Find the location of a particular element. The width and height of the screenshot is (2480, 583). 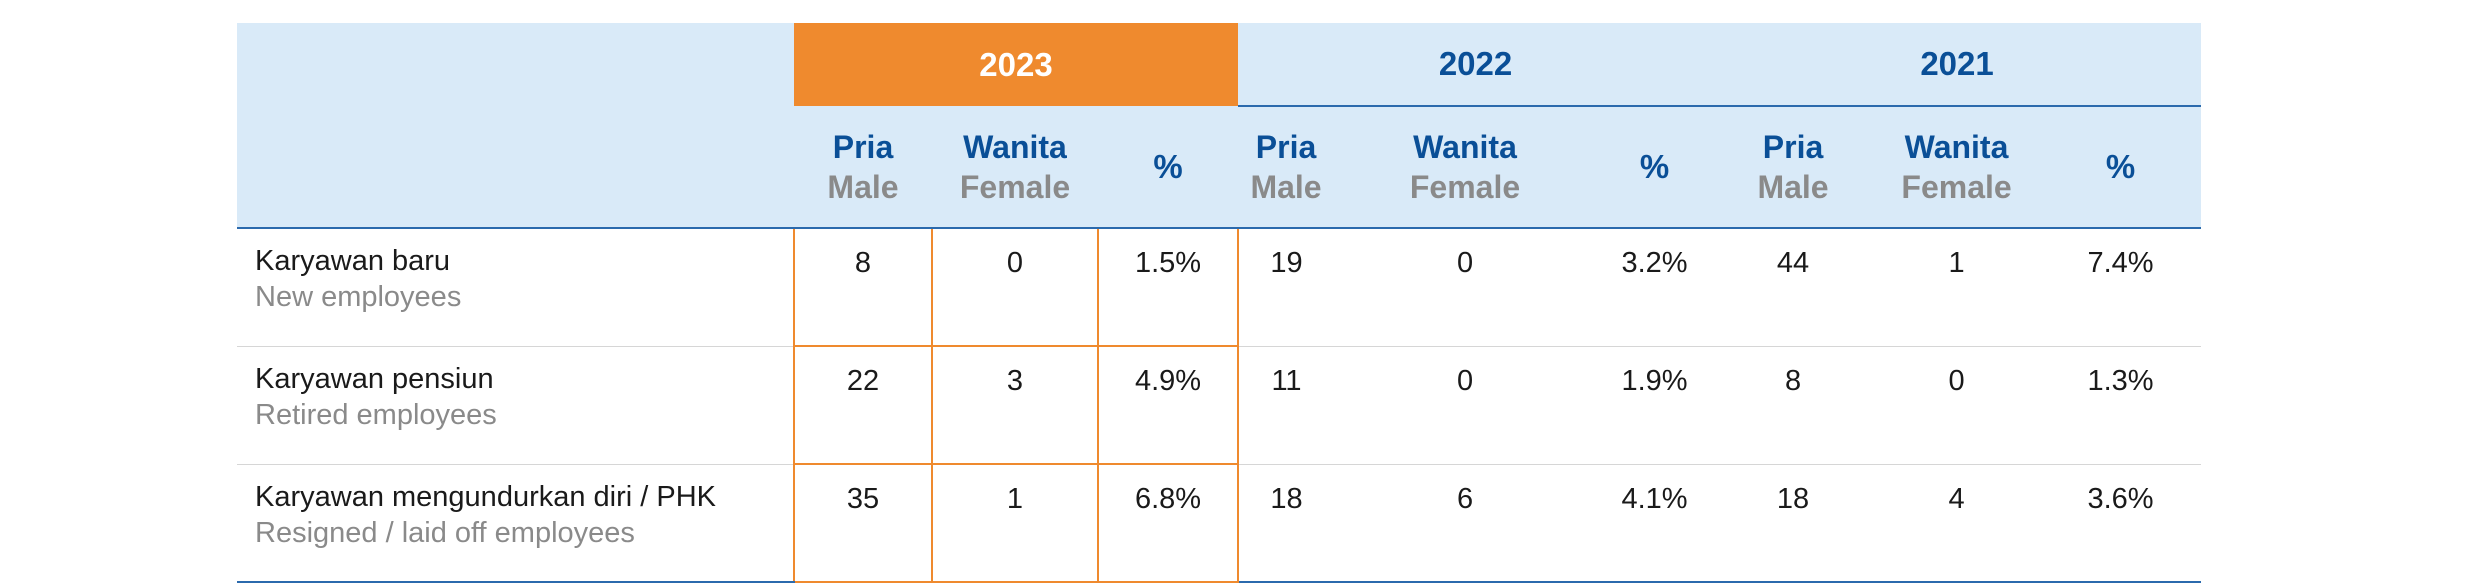

subheader-male-2021: Pria Male is located at coordinates (1793, 167).